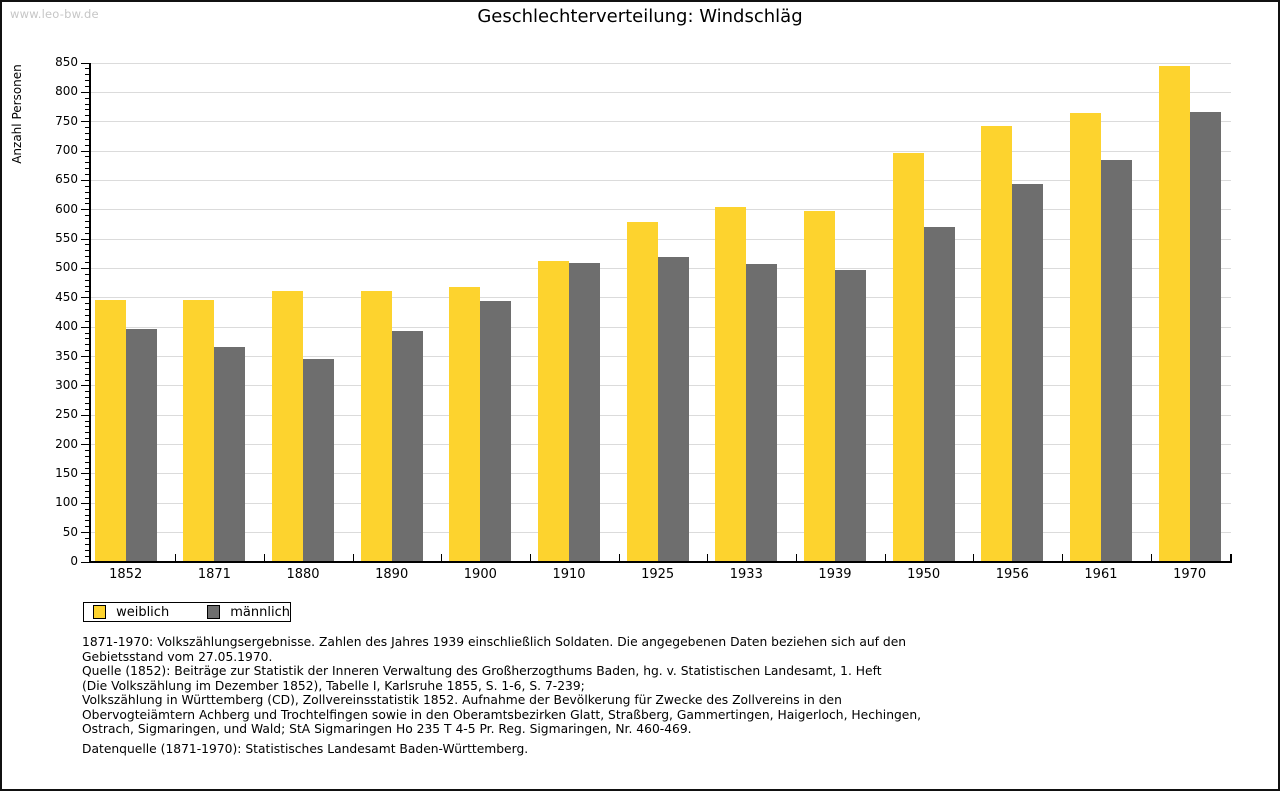  Describe the element at coordinates (66, 267) in the screenshot. I see `y-tick-label: 500` at that location.